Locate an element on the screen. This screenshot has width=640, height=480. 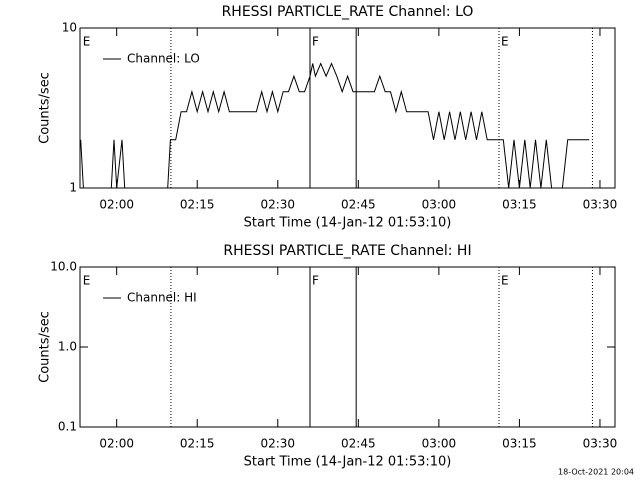
chart-title: RHESSI PARTICLE_RATE Channel: LO is located at coordinates (348, 12).